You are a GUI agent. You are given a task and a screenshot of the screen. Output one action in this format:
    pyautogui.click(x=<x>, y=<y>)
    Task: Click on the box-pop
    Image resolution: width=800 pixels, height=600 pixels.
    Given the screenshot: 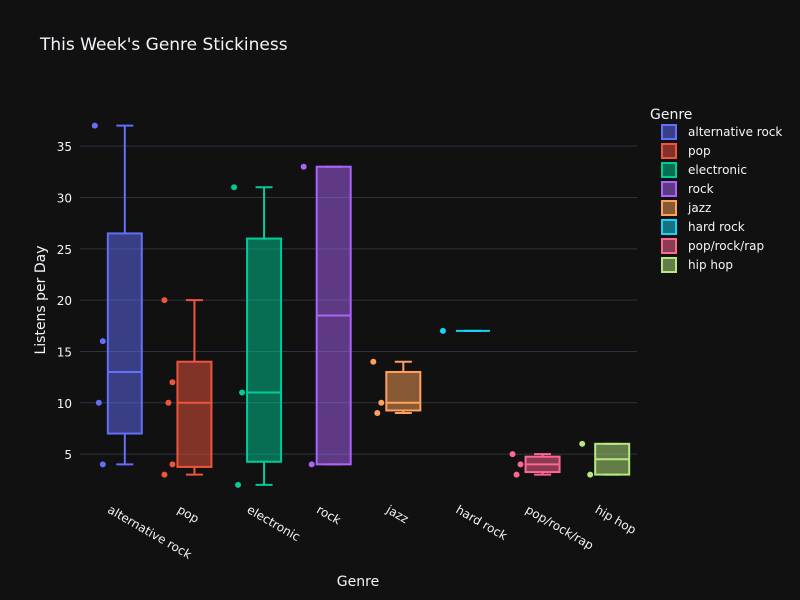 What is the action you would take?
    pyautogui.click(x=187, y=387)
    